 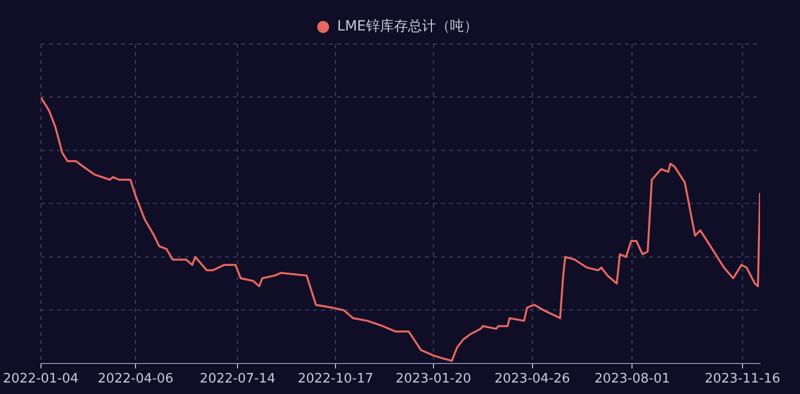 What do you see at coordinates (632, 379) in the screenshot?
I see `x-tick-label: 2023-08-01` at bounding box center [632, 379].